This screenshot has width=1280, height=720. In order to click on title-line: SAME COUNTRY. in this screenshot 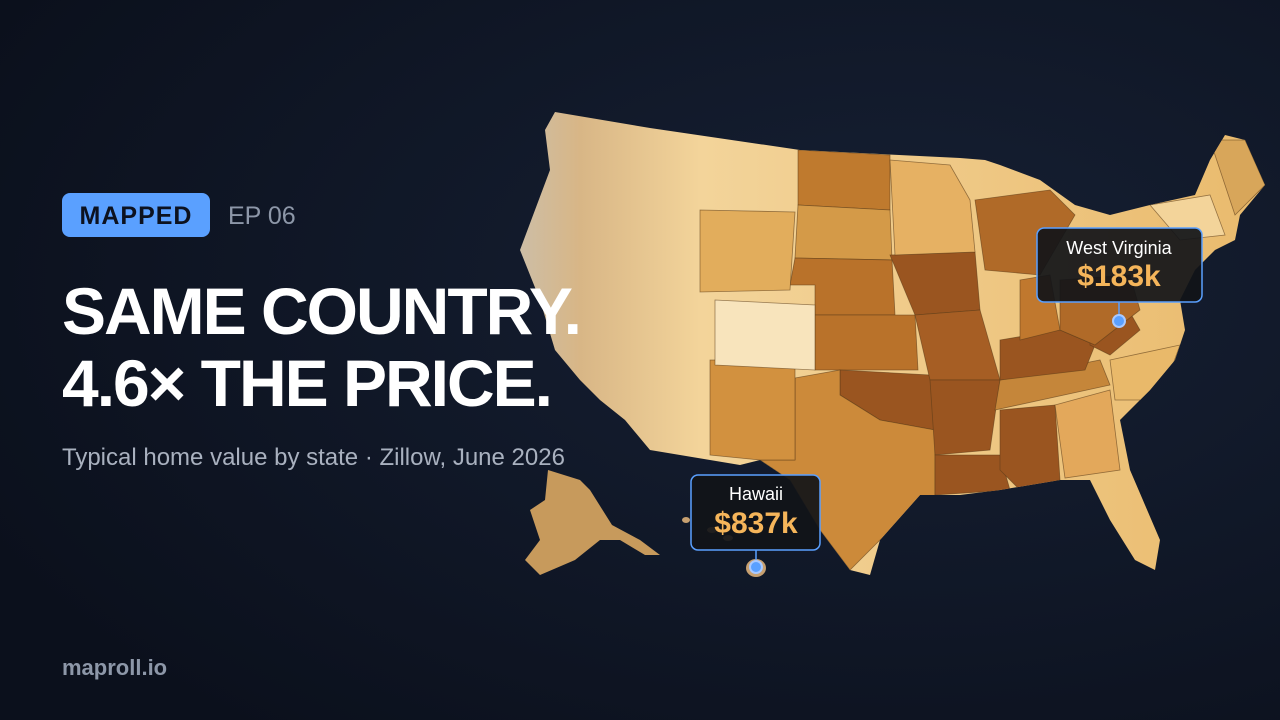, I will do `click(321, 311)`.